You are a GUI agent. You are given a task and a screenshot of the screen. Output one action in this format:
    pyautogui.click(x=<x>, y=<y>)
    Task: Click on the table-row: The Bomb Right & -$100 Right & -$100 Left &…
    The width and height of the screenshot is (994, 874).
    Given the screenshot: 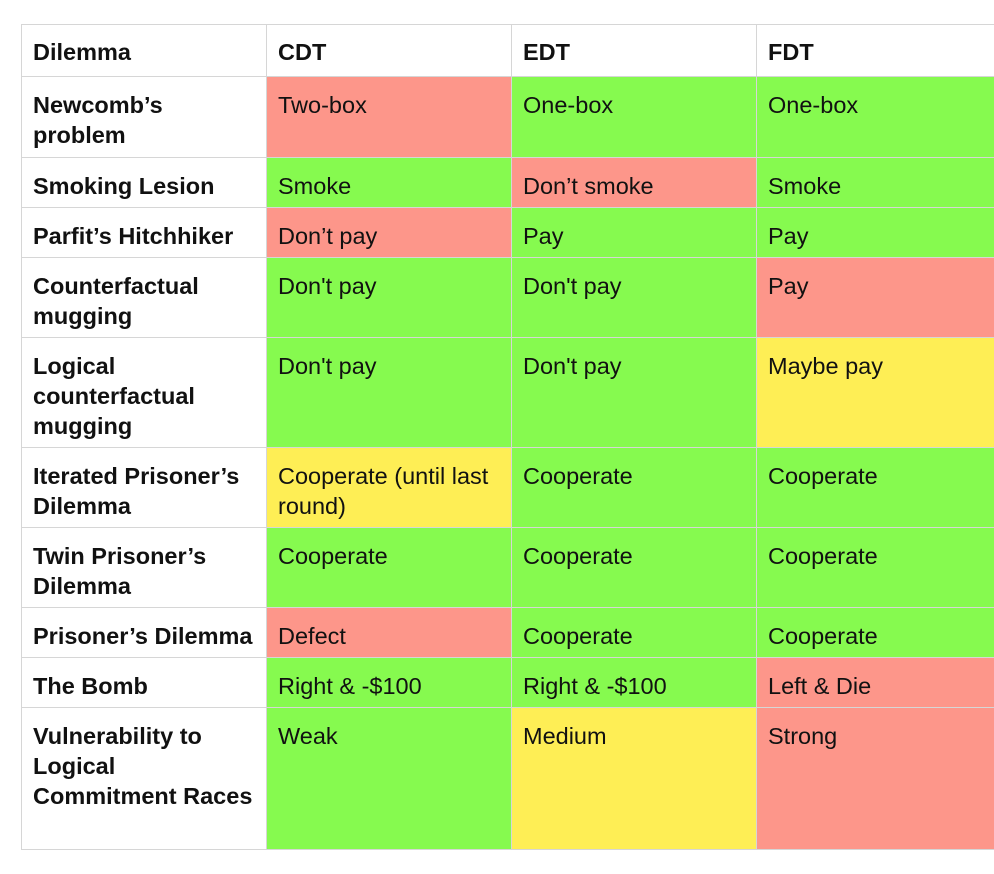 What is the action you would take?
    pyautogui.click(x=507, y=682)
    